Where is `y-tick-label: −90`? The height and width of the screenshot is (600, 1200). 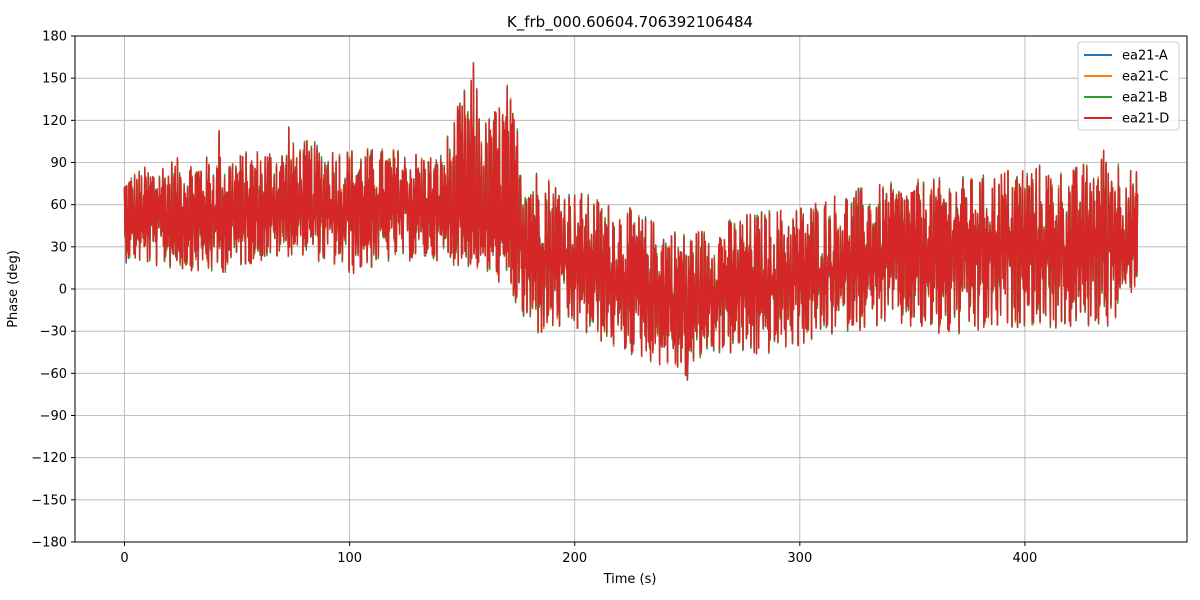
y-tick-label: −90 is located at coordinates (53, 416).